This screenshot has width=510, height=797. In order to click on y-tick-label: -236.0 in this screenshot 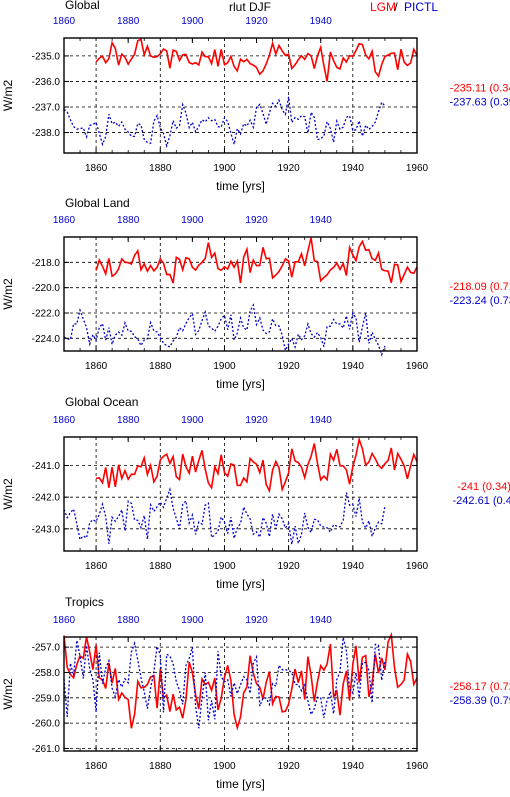, I will do `click(46, 82)`.